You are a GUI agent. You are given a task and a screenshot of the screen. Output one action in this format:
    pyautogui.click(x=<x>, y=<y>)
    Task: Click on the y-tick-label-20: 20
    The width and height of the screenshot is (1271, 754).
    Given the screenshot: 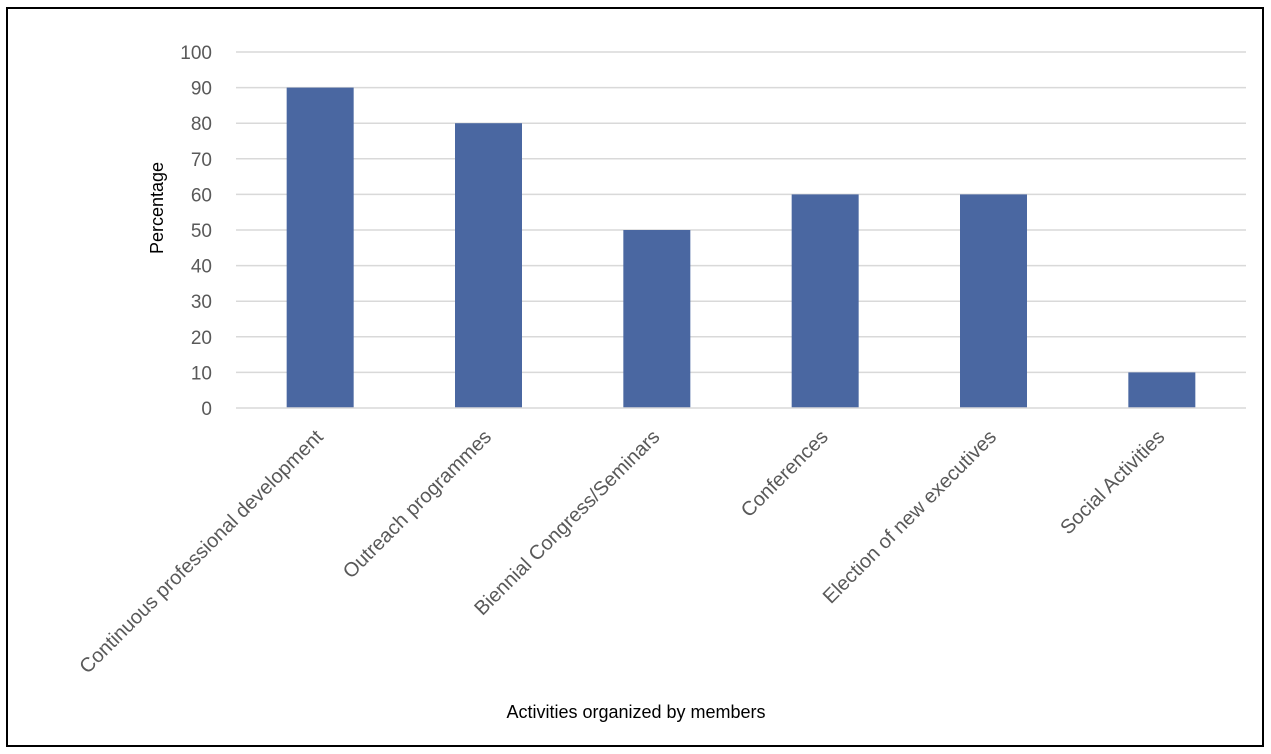 What is the action you would take?
    pyautogui.click(x=201, y=338)
    